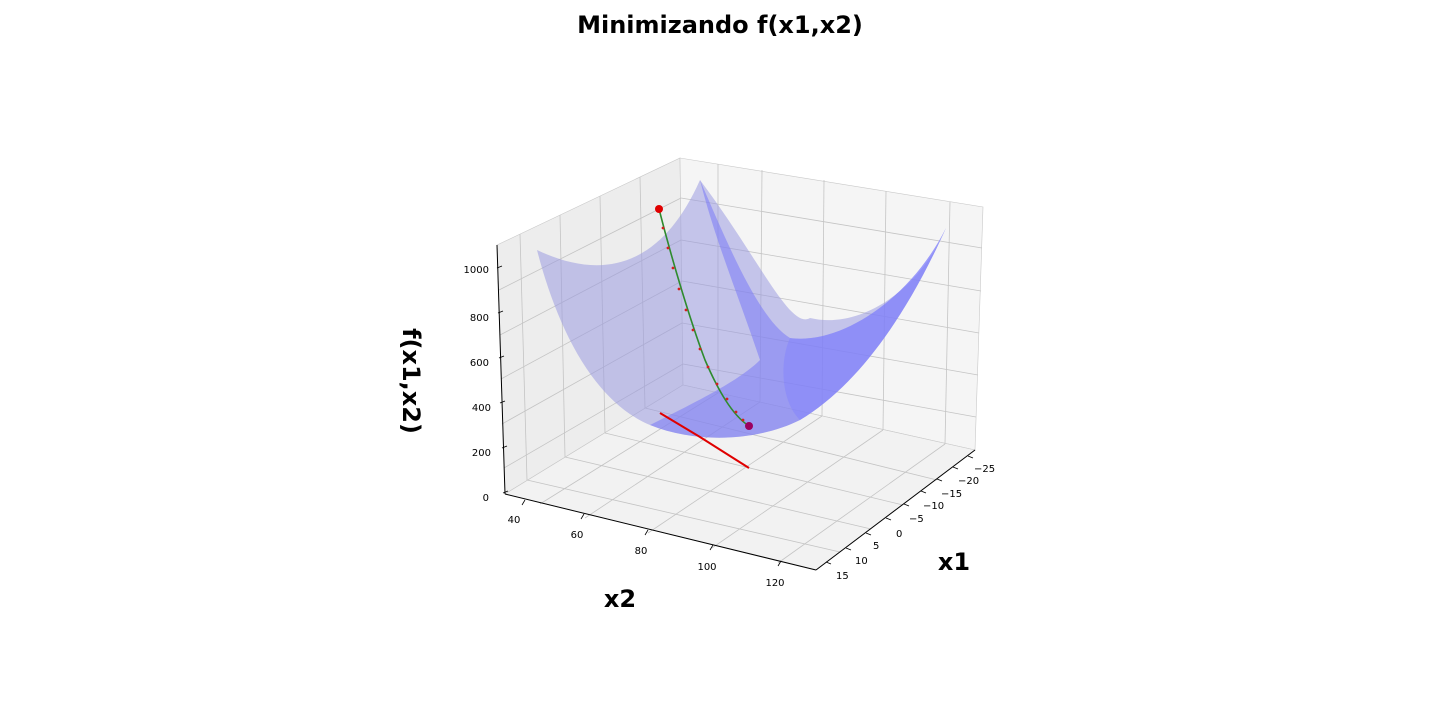 This screenshot has width=1440, height=720. What do you see at coordinates (481, 453) in the screenshot?
I see `z-tick-label: 200` at bounding box center [481, 453].